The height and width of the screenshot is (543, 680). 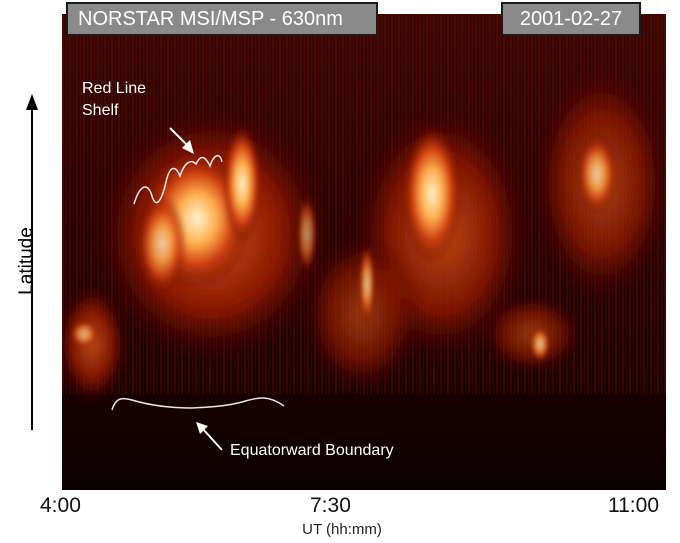 What do you see at coordinates (330, 505) in the screenshot?
I see `x-tick-middle: 7:30` at bounding box center [330, 505].